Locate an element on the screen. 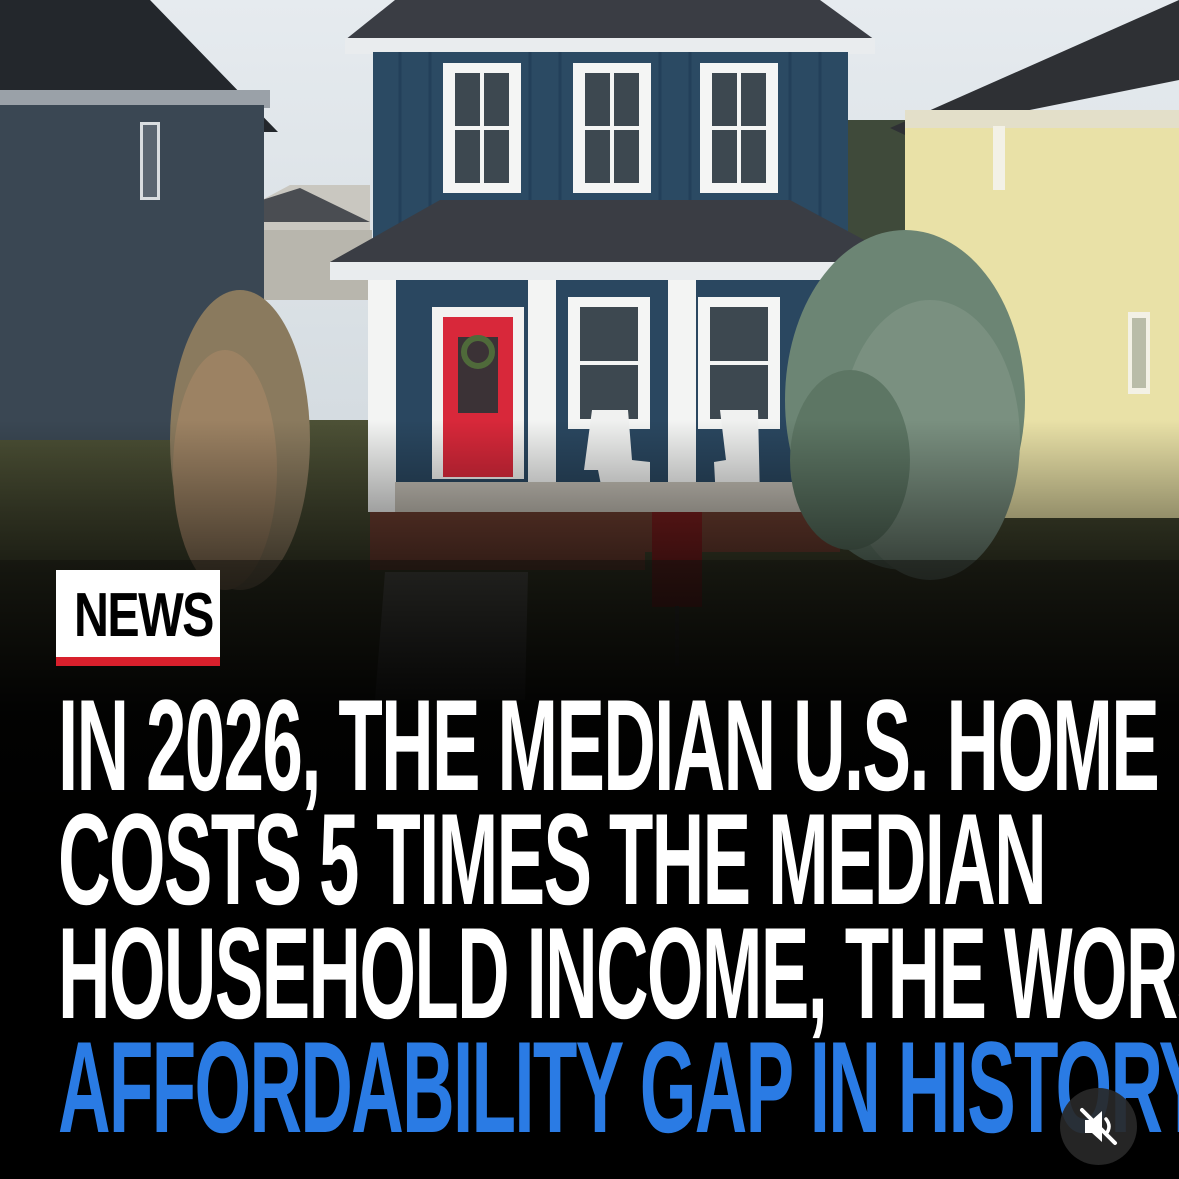  headline-line-3: HOUSEHOLD INCOME, THE WORST is located at coordinates (618, 973).